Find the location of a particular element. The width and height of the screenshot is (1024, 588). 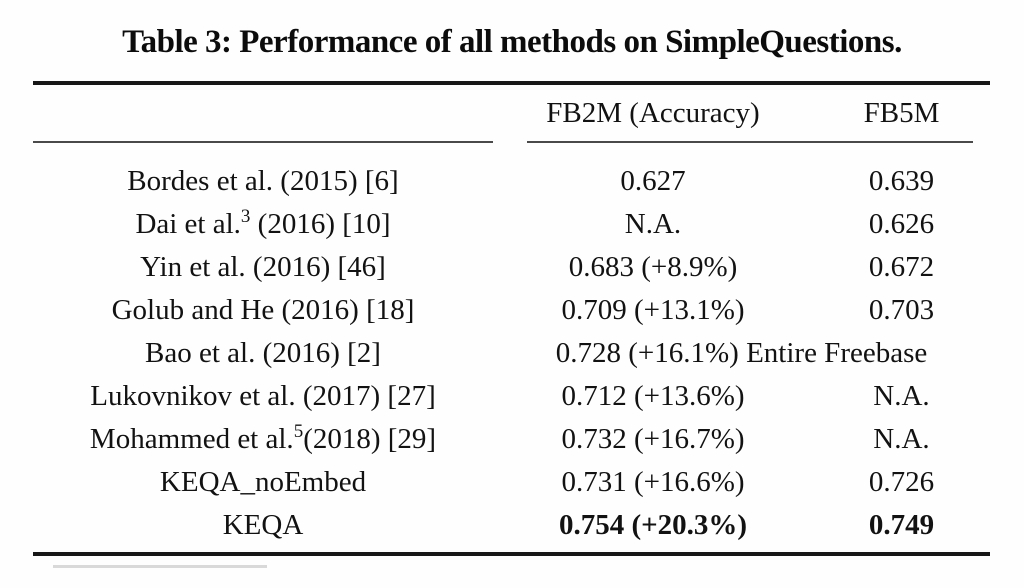

method-superscript: 3 is located at coordinates (245, 216).